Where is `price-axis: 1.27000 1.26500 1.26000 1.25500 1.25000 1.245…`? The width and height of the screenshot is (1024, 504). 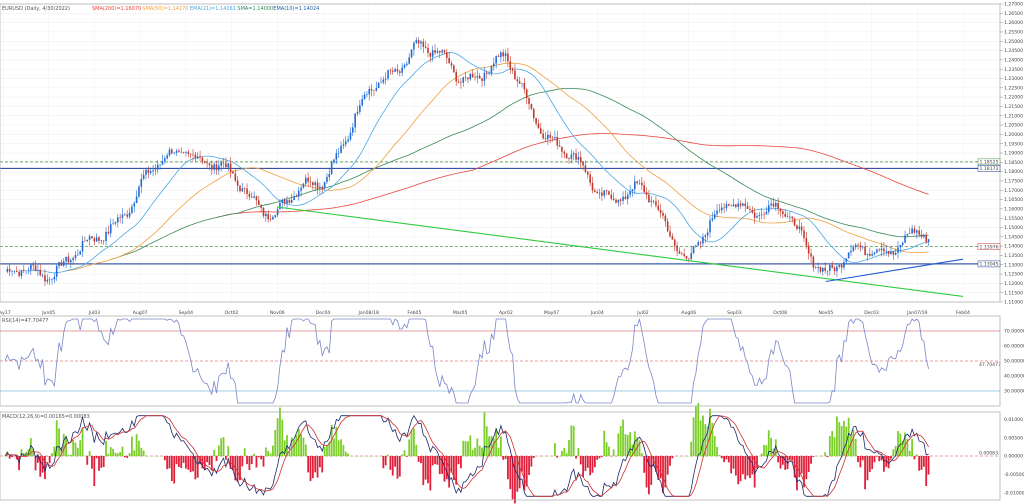
price-axis: 1.27000 1.26500 1.26000 1.25500 1.25000 1.245… is located at coordinates (1011, 154).